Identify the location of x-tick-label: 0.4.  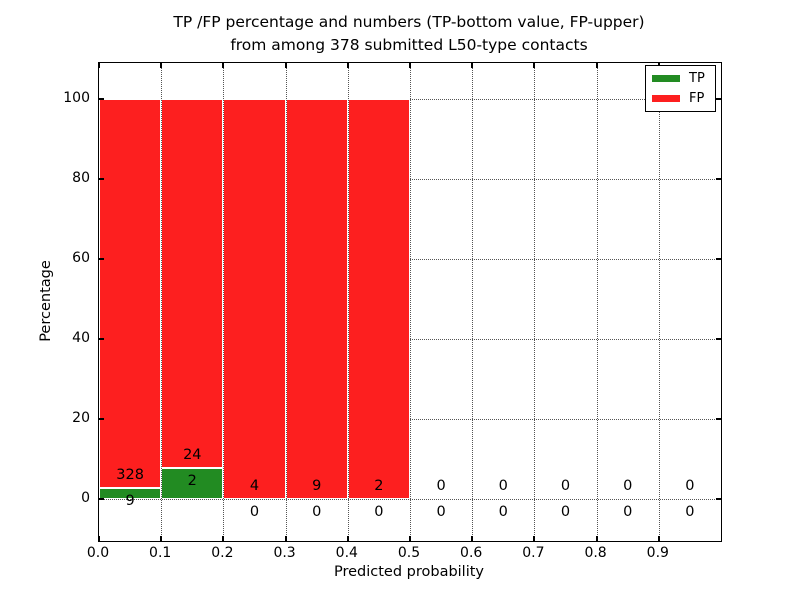
(346, 553).